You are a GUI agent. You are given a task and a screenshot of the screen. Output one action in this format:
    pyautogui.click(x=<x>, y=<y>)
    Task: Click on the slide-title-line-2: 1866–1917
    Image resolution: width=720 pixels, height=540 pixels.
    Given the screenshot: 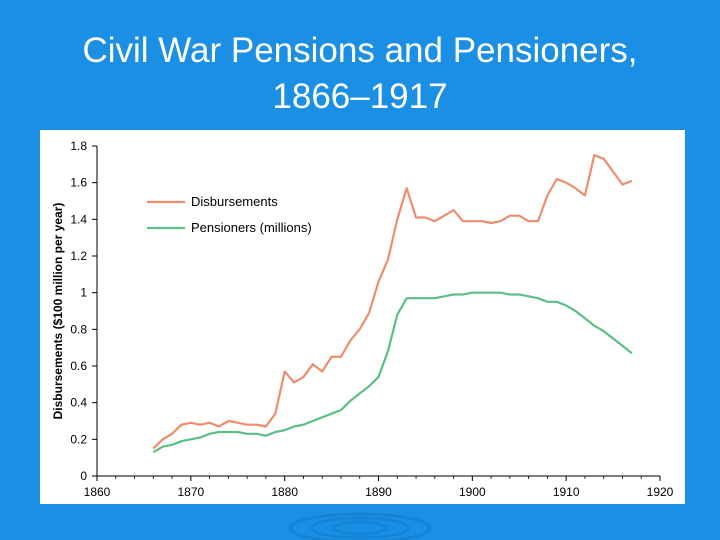 What is the action you would take?
    pyautogui.click(x=360, y=96)
    